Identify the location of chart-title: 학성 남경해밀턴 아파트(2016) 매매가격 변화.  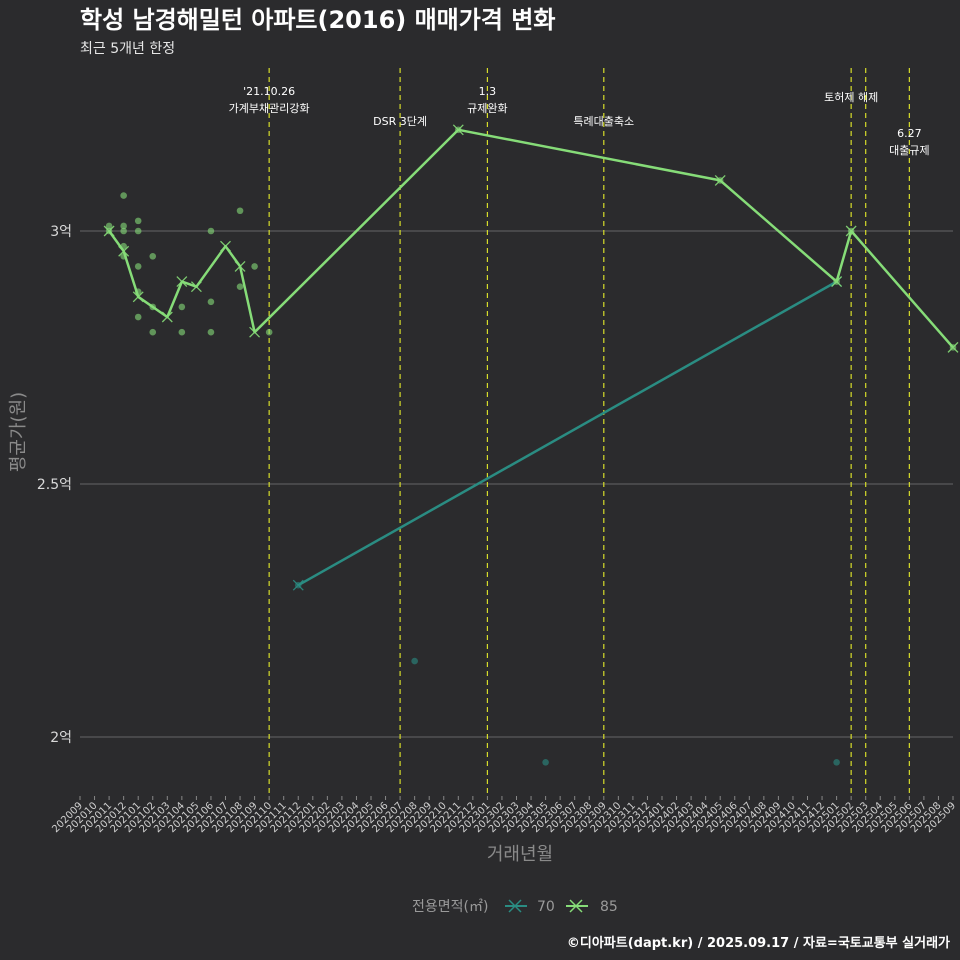
(317, 20).